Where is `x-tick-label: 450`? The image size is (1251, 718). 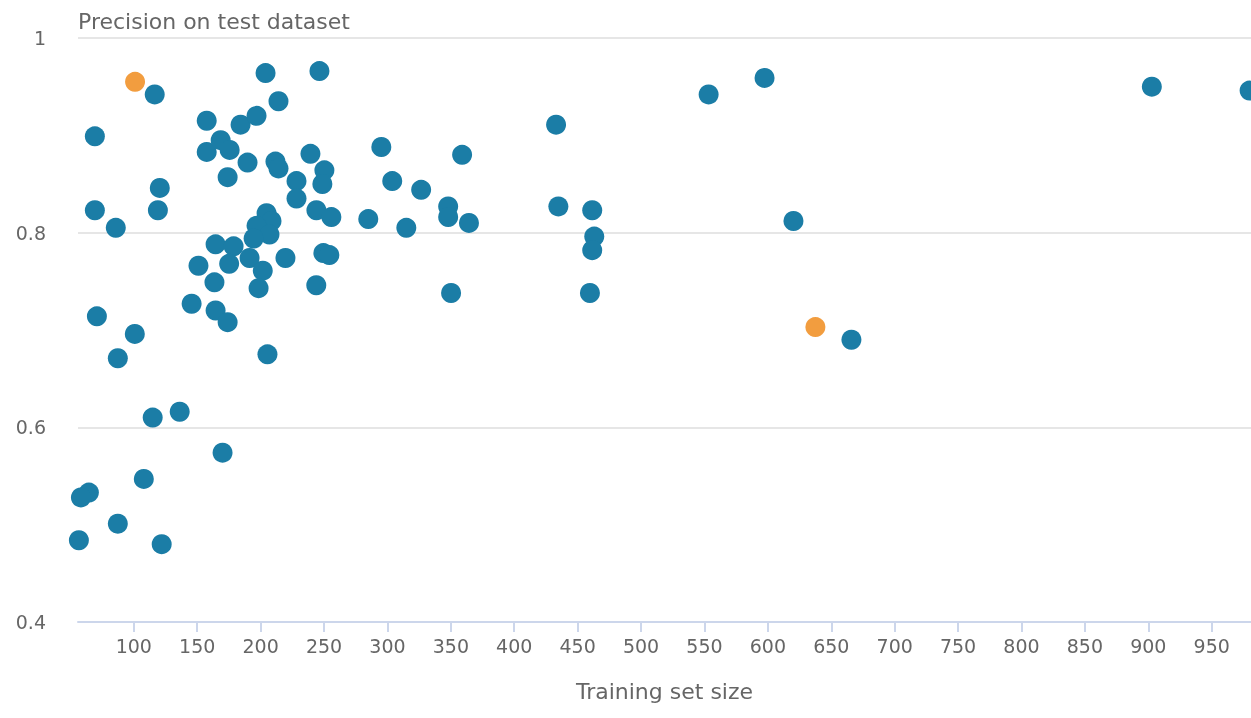
x-tick-label: 450 is located at coordinates (577, 645).